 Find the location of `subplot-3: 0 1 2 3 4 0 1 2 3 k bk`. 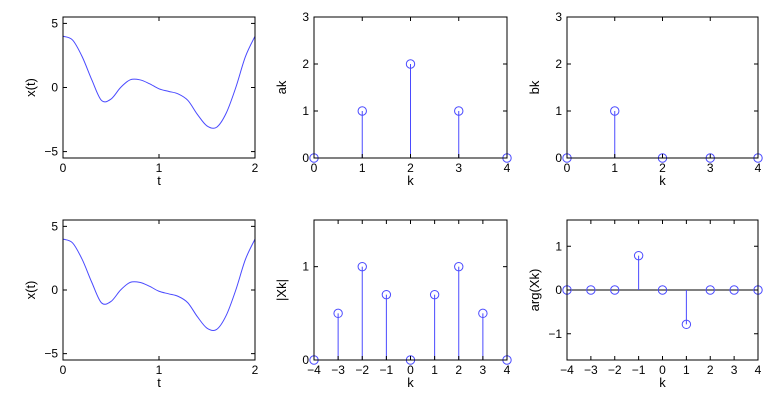

subplot-3: 0 1 2 3 4 0 1 2 3 k bk is located at coordinates (645, 99).